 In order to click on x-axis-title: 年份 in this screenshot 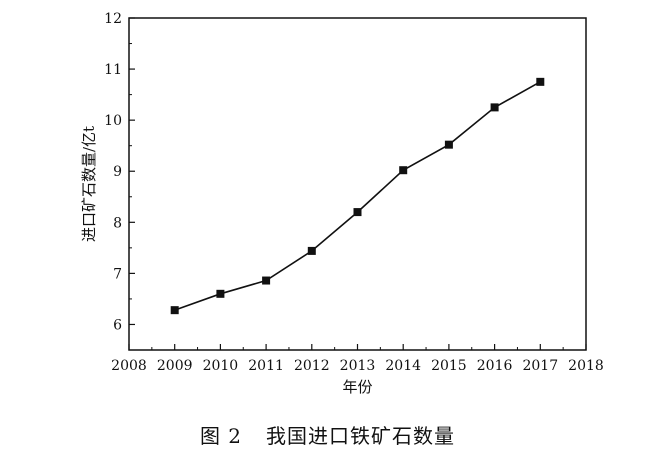, I will do `click(357, 387)`.